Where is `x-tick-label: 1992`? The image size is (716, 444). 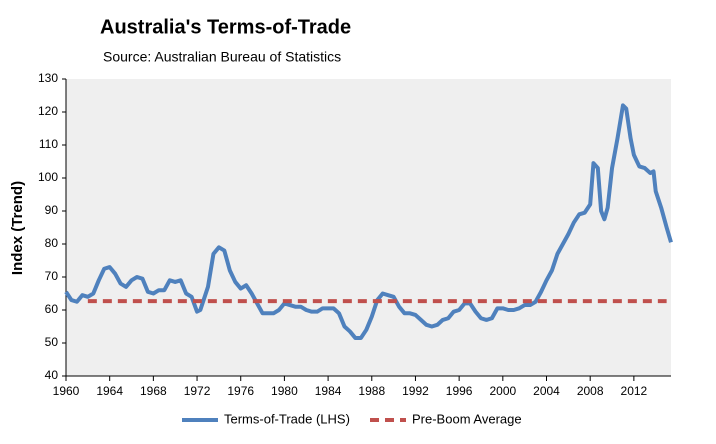 x-tick-label: 1992 is located at coordinates (415, 391).